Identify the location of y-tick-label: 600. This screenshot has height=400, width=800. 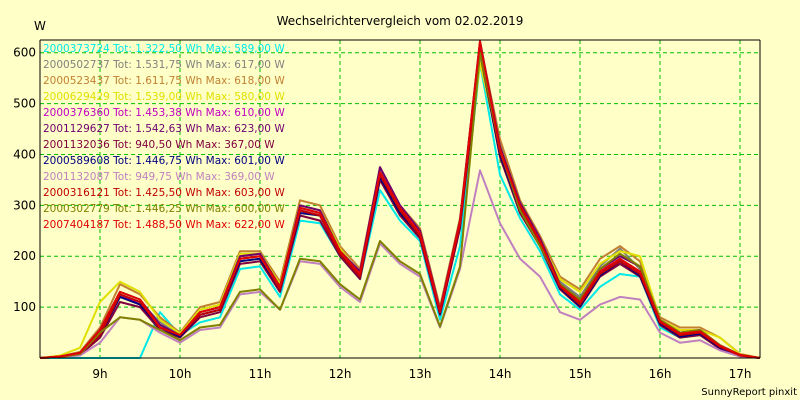
(24, 53).